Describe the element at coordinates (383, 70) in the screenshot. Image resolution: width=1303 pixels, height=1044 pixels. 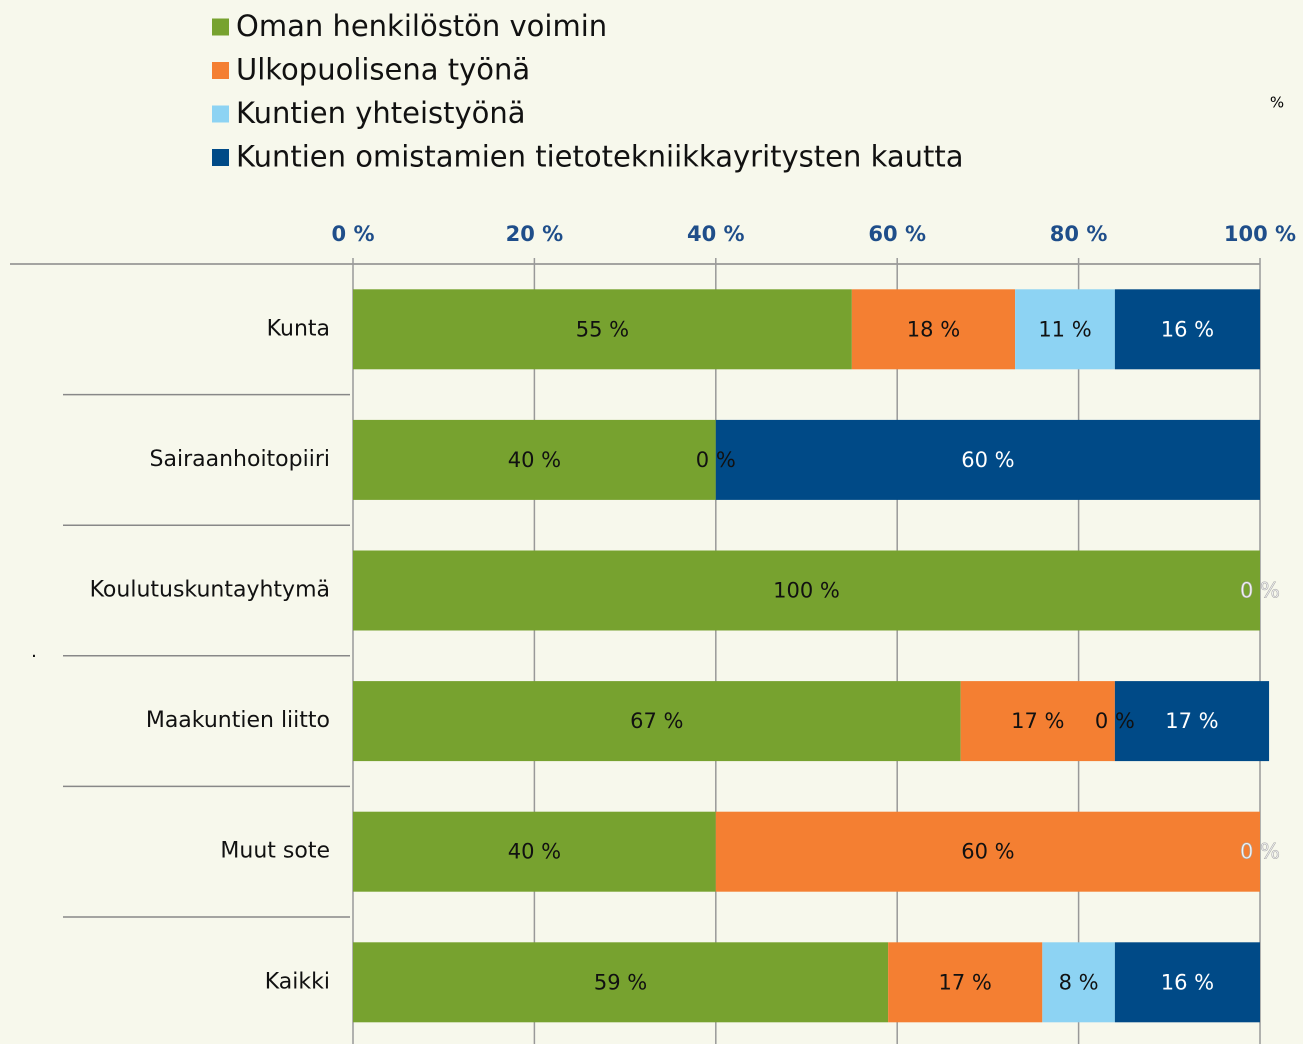
I see `legend-label: Ulkopuolisena työnä` at that location.